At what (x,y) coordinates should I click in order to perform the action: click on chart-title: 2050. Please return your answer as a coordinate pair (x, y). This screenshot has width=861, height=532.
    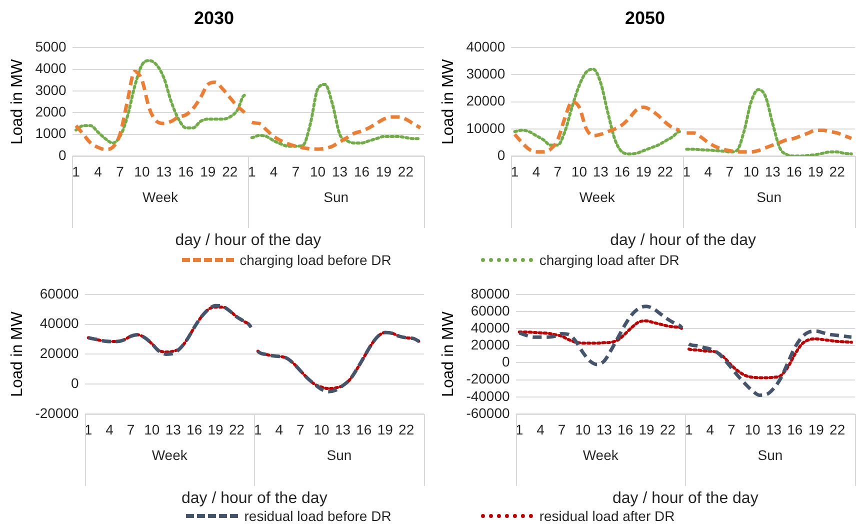
    Looking at the image, I should click on (645, 18).